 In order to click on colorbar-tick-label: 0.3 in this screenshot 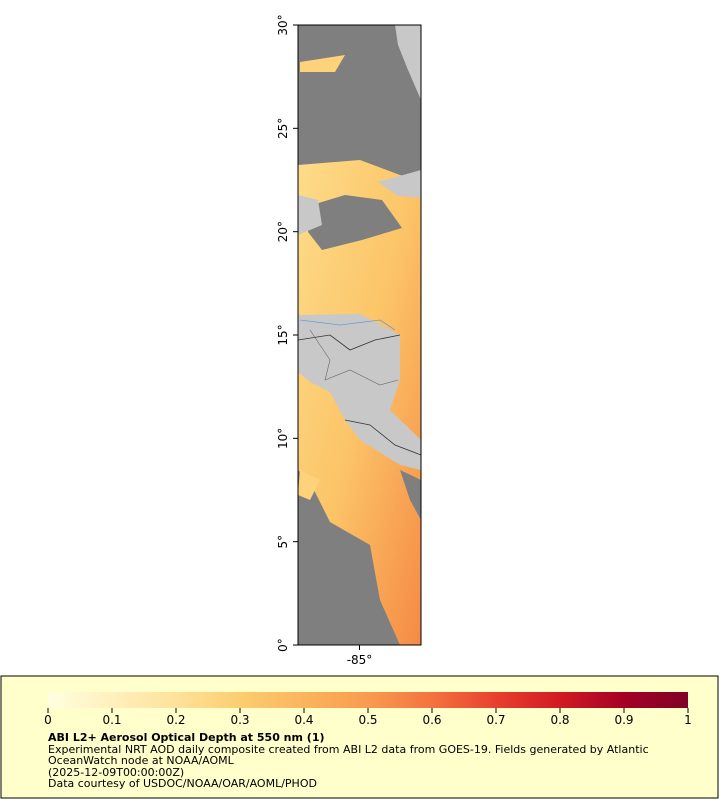, I will do `click(239, 720)`.